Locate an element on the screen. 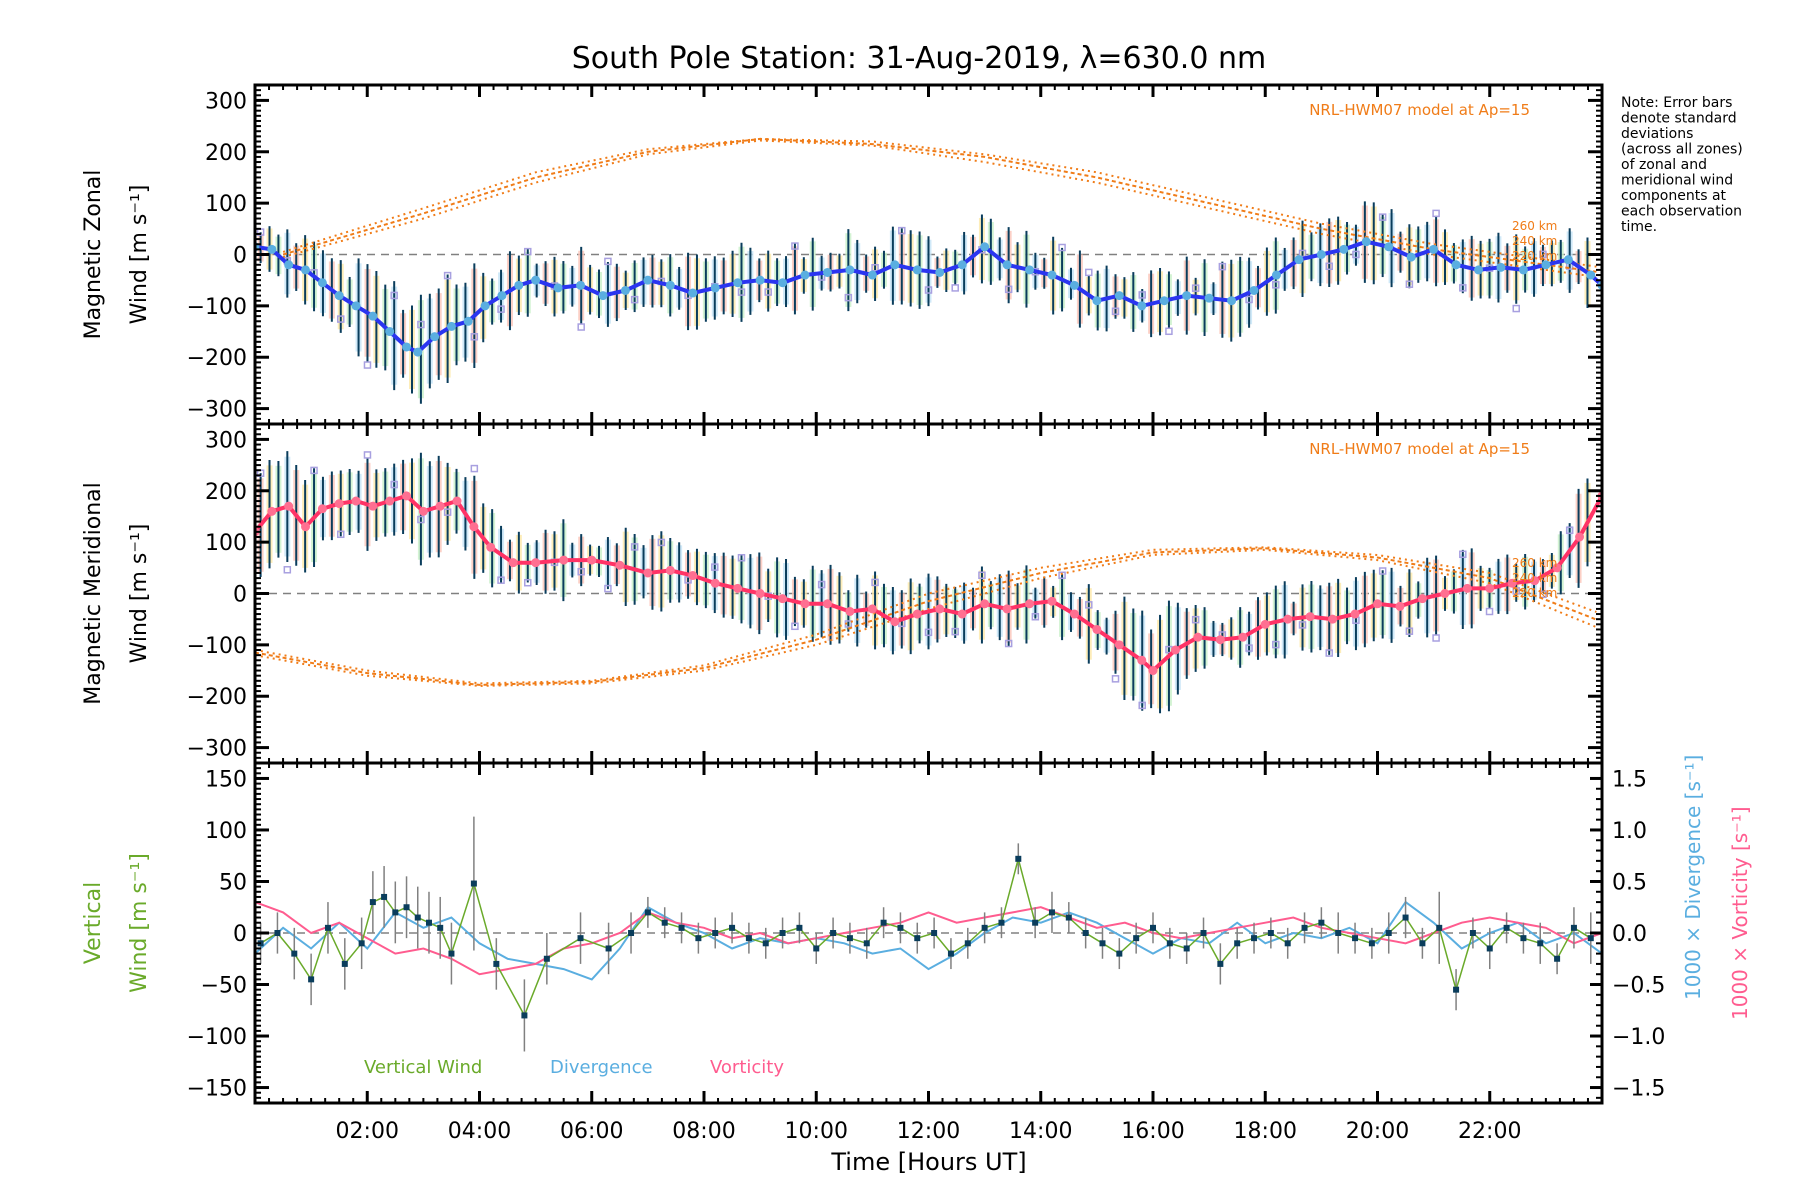 The height and width of the screenshot is (1200, 1800). model-curve-240-km is located at coordinates (939, 205).